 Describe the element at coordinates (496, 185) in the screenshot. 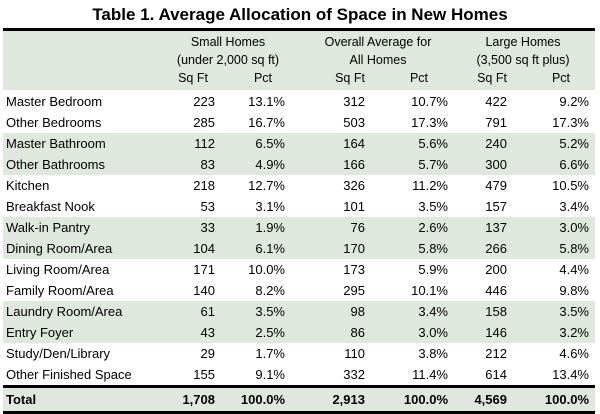

I see `large-sqft: 479` at that location.